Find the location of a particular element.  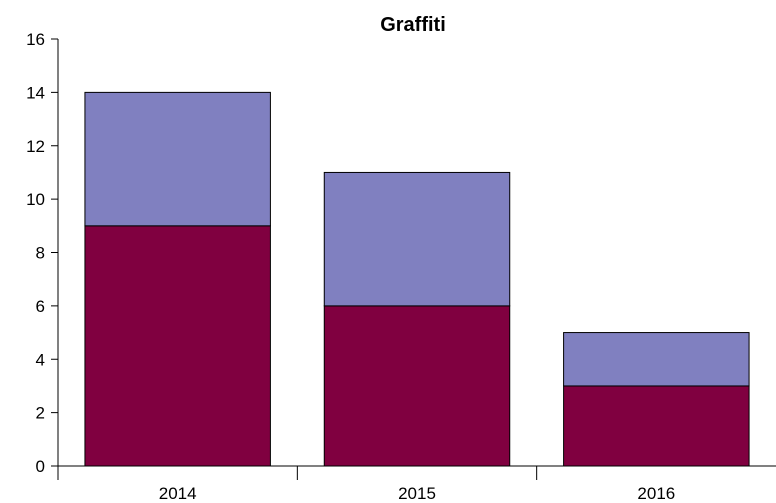

y-tick-label: 10 is located at coordinates (35, 199).